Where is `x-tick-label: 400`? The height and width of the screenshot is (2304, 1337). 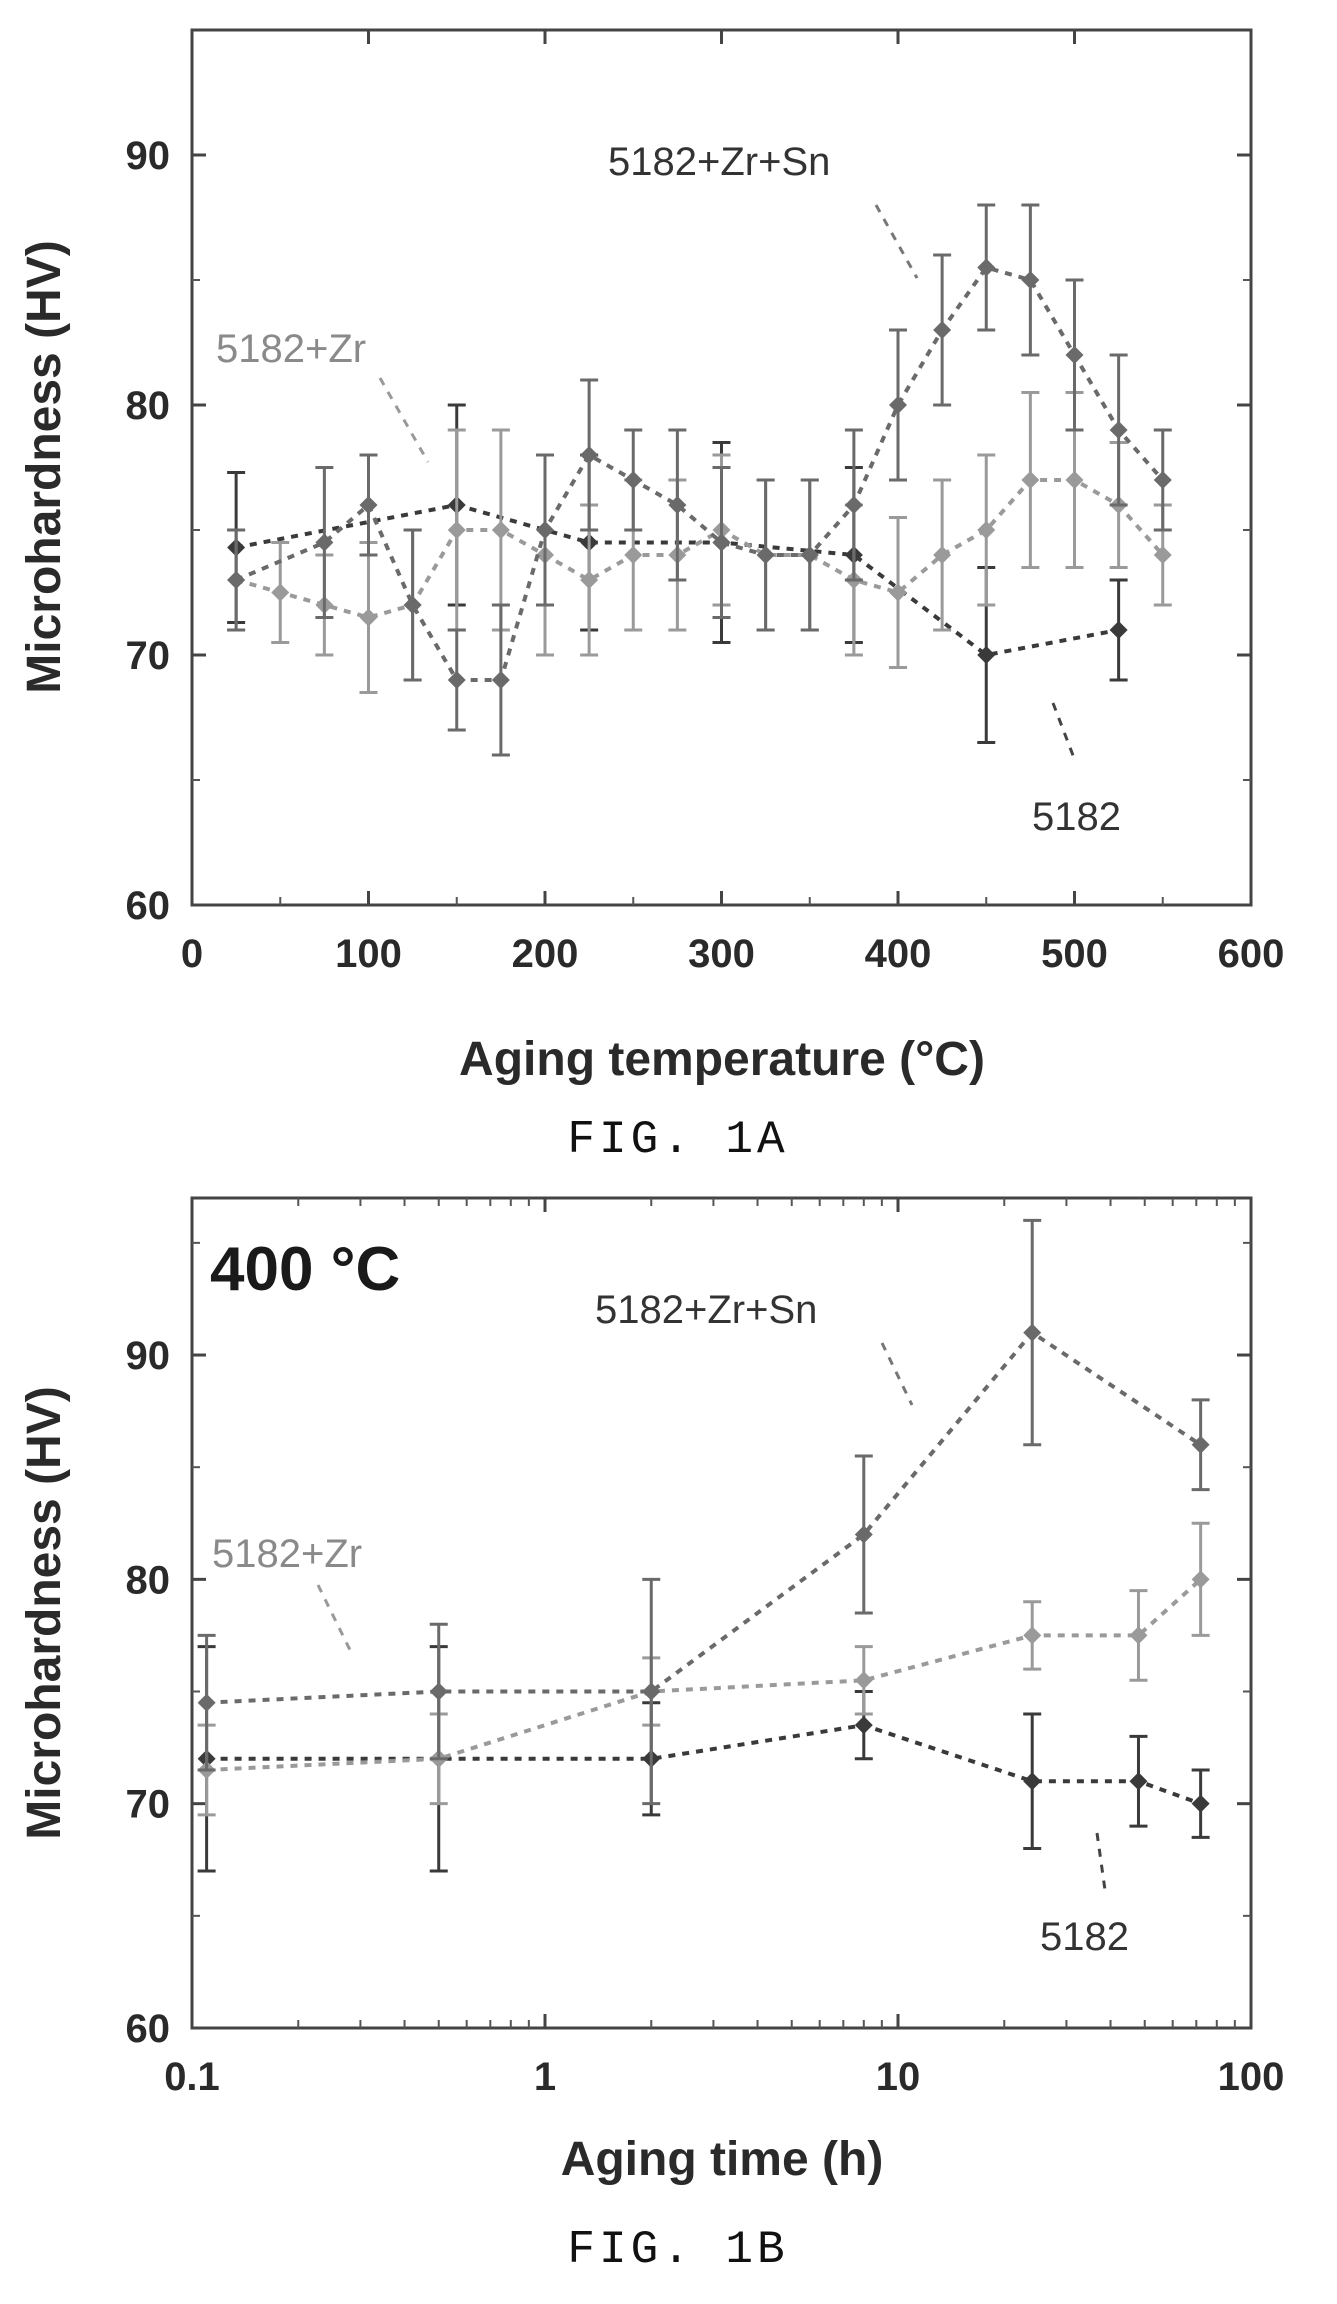 x-tick-label: 400 is located at coordinates (898, 954).